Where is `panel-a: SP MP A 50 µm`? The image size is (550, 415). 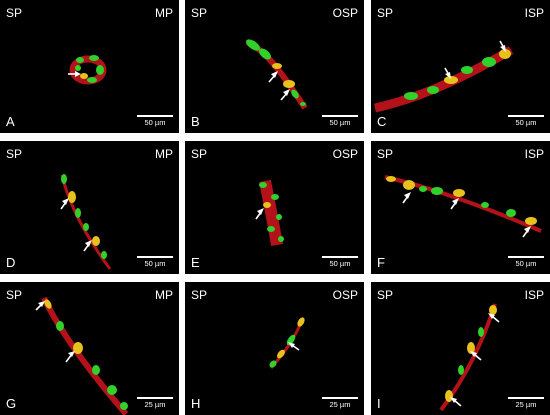 panel-a: SP MP A 50 µm is located at coordinates (89, 66).